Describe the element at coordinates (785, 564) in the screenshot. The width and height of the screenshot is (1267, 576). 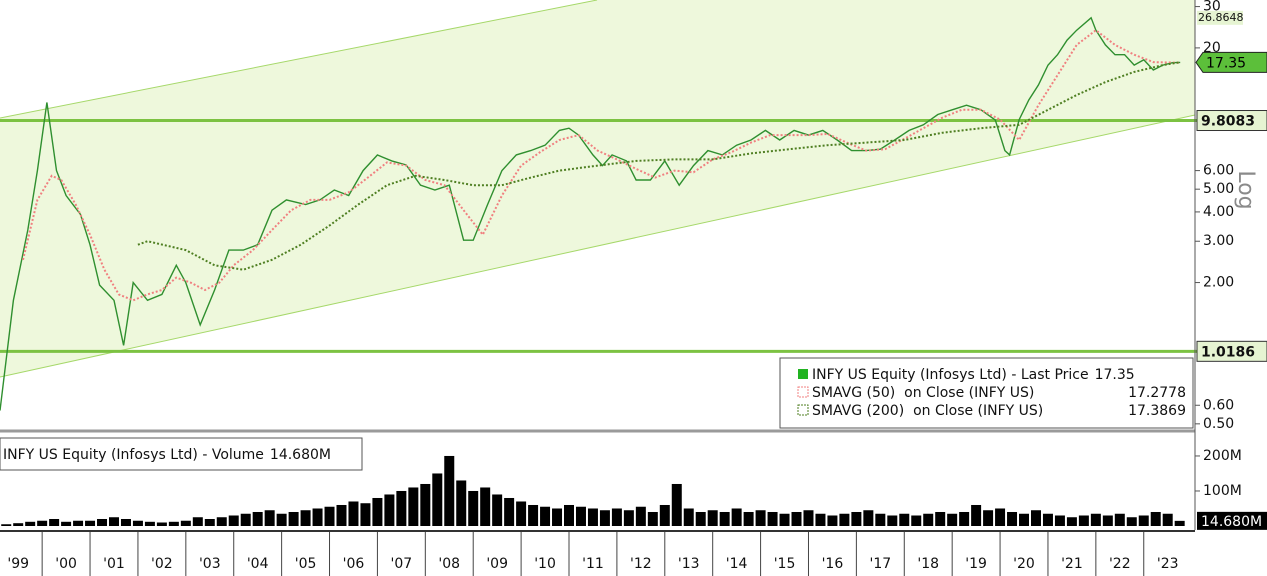
I see `x-tick-label: '15` at that location.